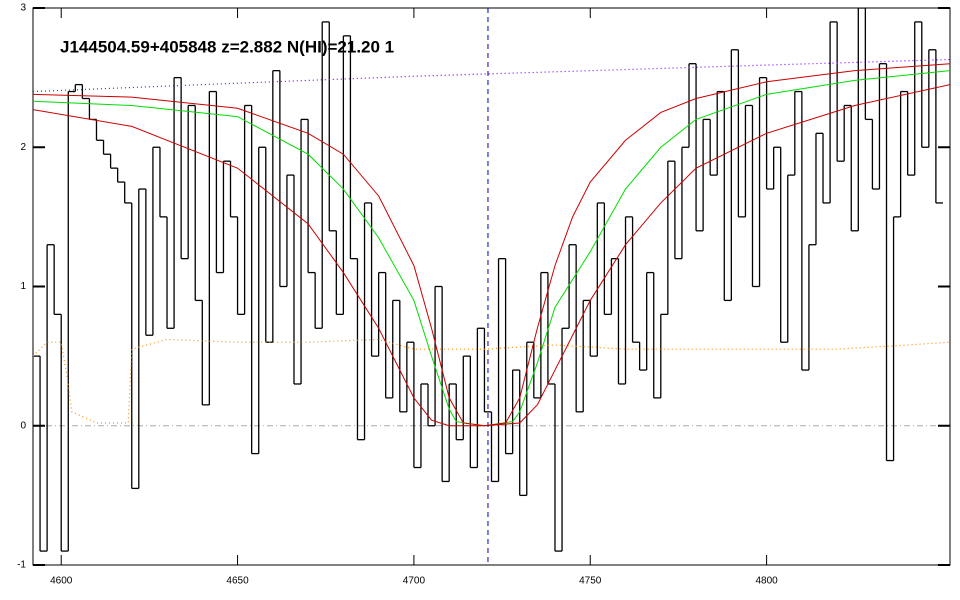 The height and width of the screenshot is (600, 960). Describe the element at coordinates (61, 581) in the screenshot. I see `x-tick-label: 4600` at that location.